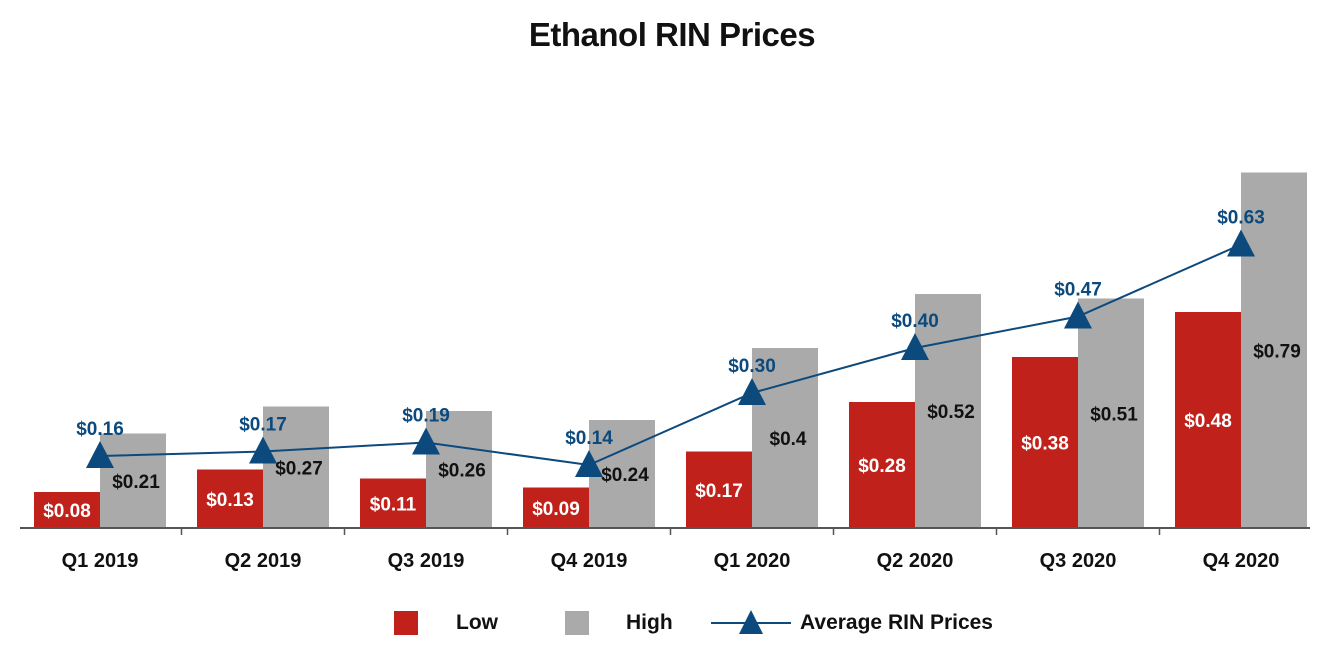 The height and width of the screenshot is (666, 1344). Describe the element at coordinates (589, 438) in the screenshot. I see `data-label-average-3: $0.14` at that location.